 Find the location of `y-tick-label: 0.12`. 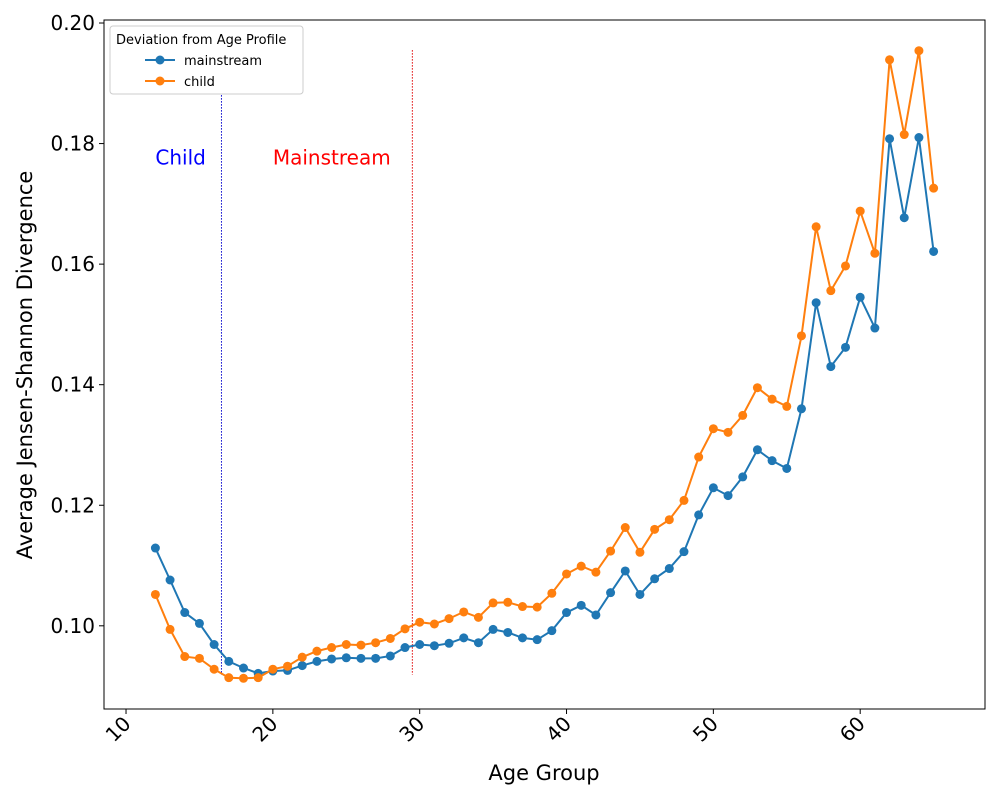

y-tick-label: 0.12 is located at coordinates (72, 505).